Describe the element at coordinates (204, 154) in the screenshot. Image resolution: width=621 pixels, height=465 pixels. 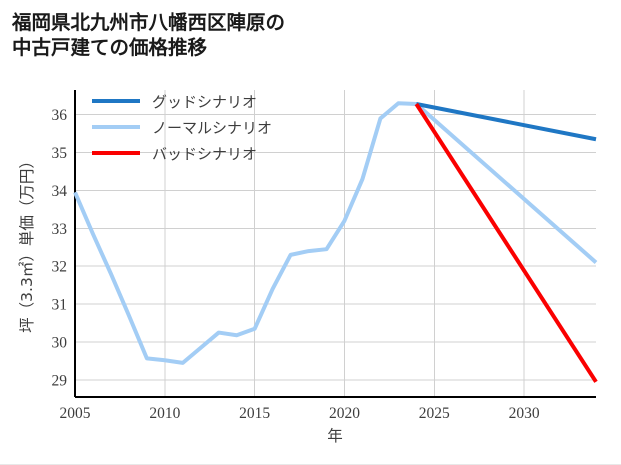
I see `legend-label: バッドシナリオ` at that location.